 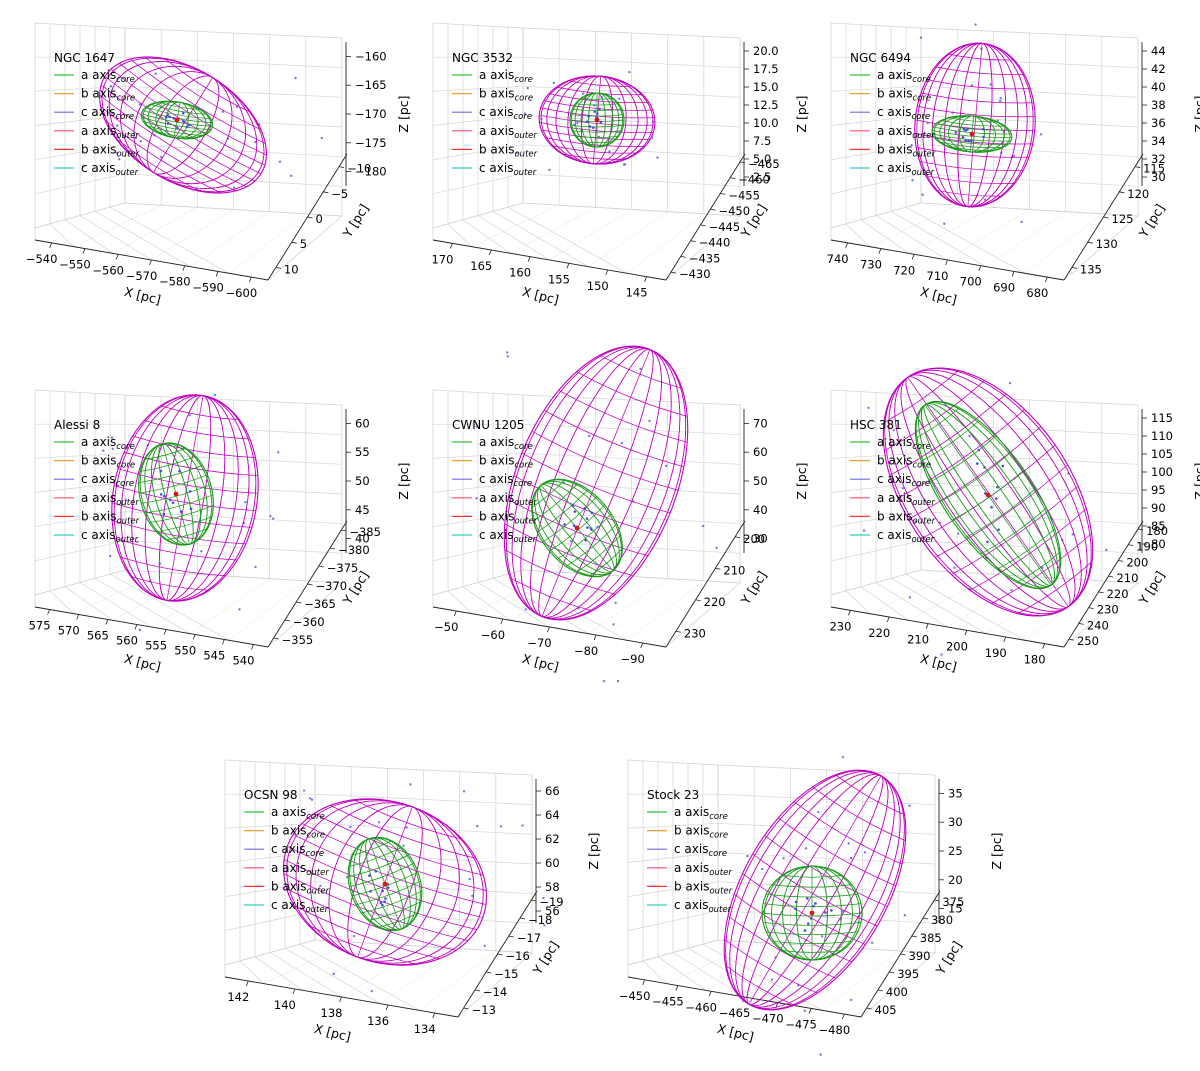 What do you see at coordinates (840, 626) in the screenshot?
I see `x-tick-label: 230` at bounding box center [840, 626].